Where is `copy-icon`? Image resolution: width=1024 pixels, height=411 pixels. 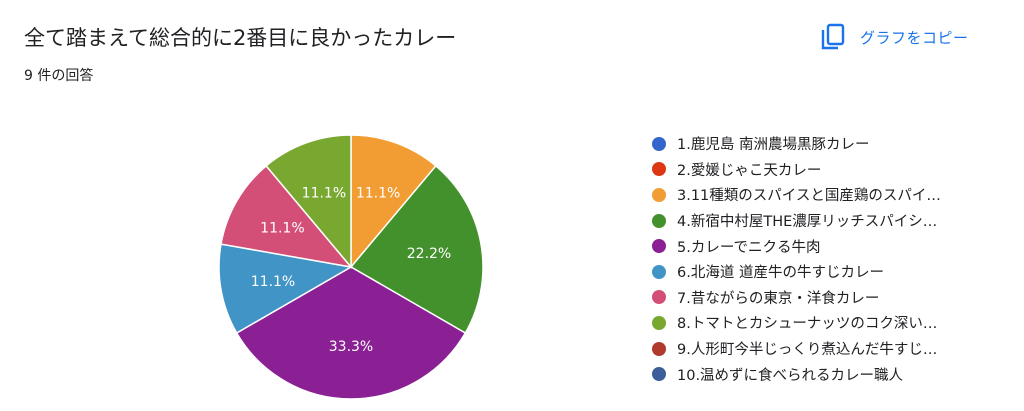
copy-icon is located at coordinates (833, 37).